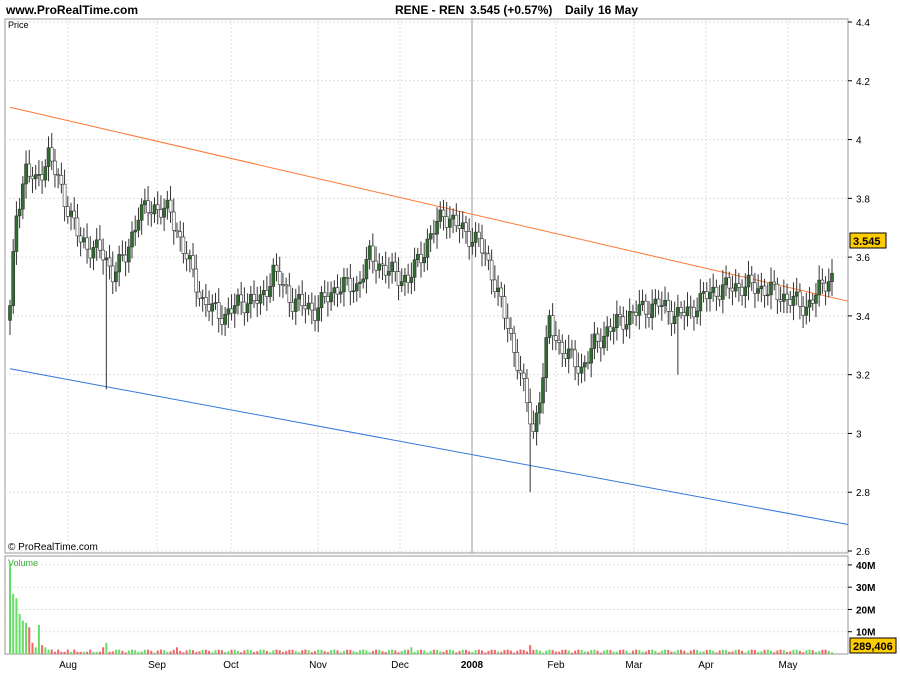 This screenshot has height=700, width=900. Describe the element at coordinates (865, 610) in the screenshot. I see `volume-tick-label: 20M` at that location.